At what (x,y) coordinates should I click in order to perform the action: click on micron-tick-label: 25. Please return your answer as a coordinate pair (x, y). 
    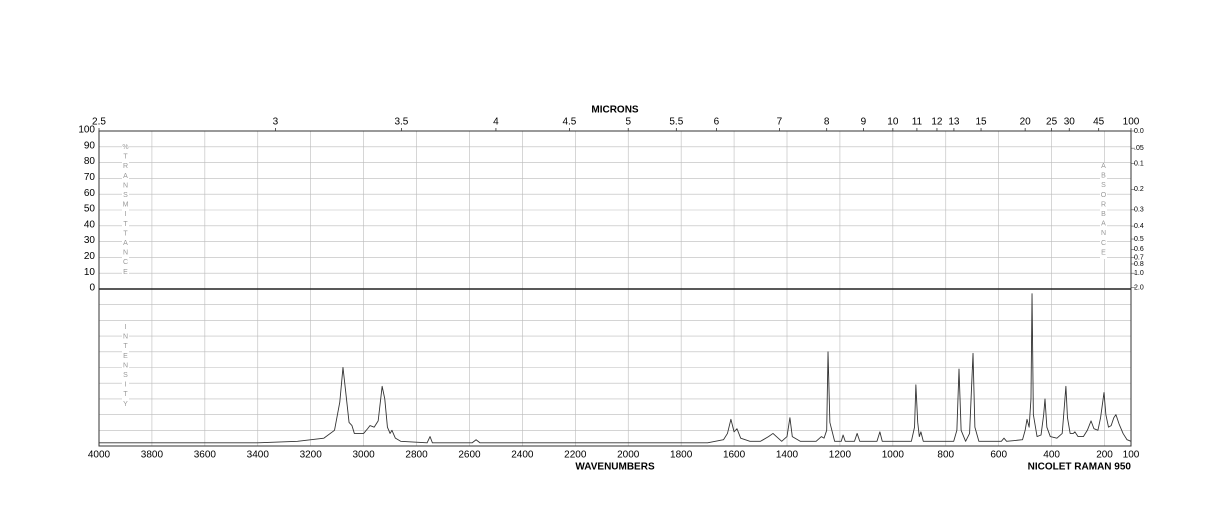
    Looking at the image, I should click on (1052, 122).